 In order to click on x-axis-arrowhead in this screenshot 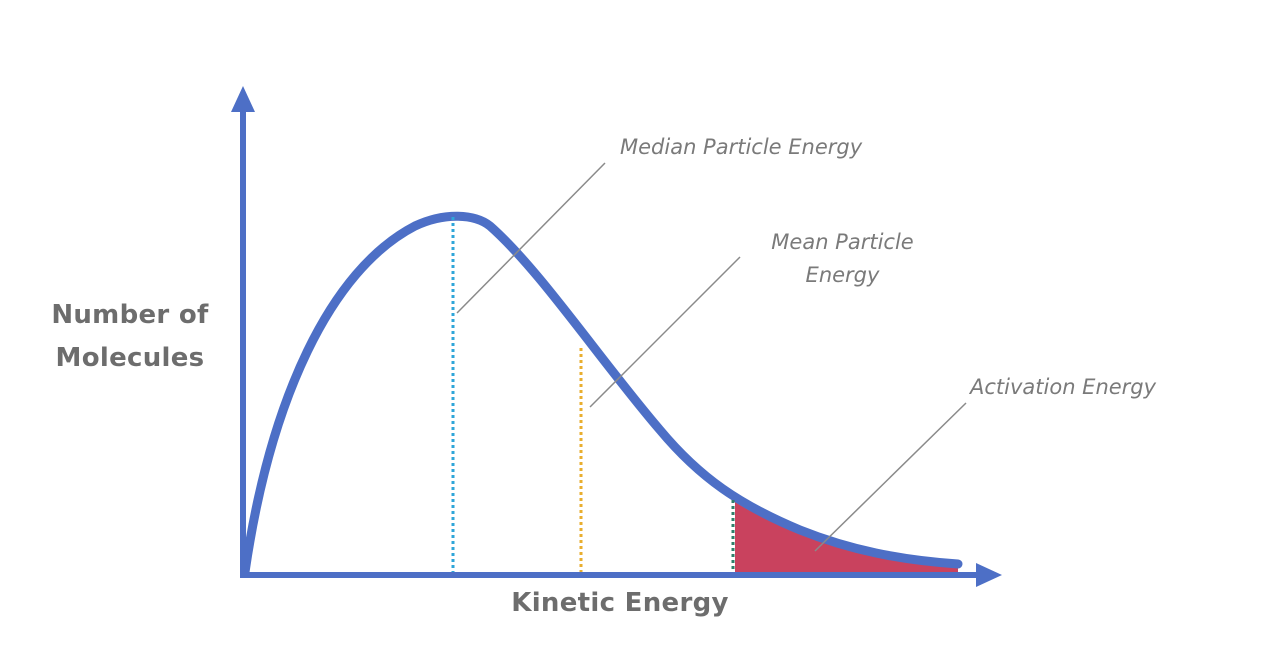, I will do `click(989, 575)`.